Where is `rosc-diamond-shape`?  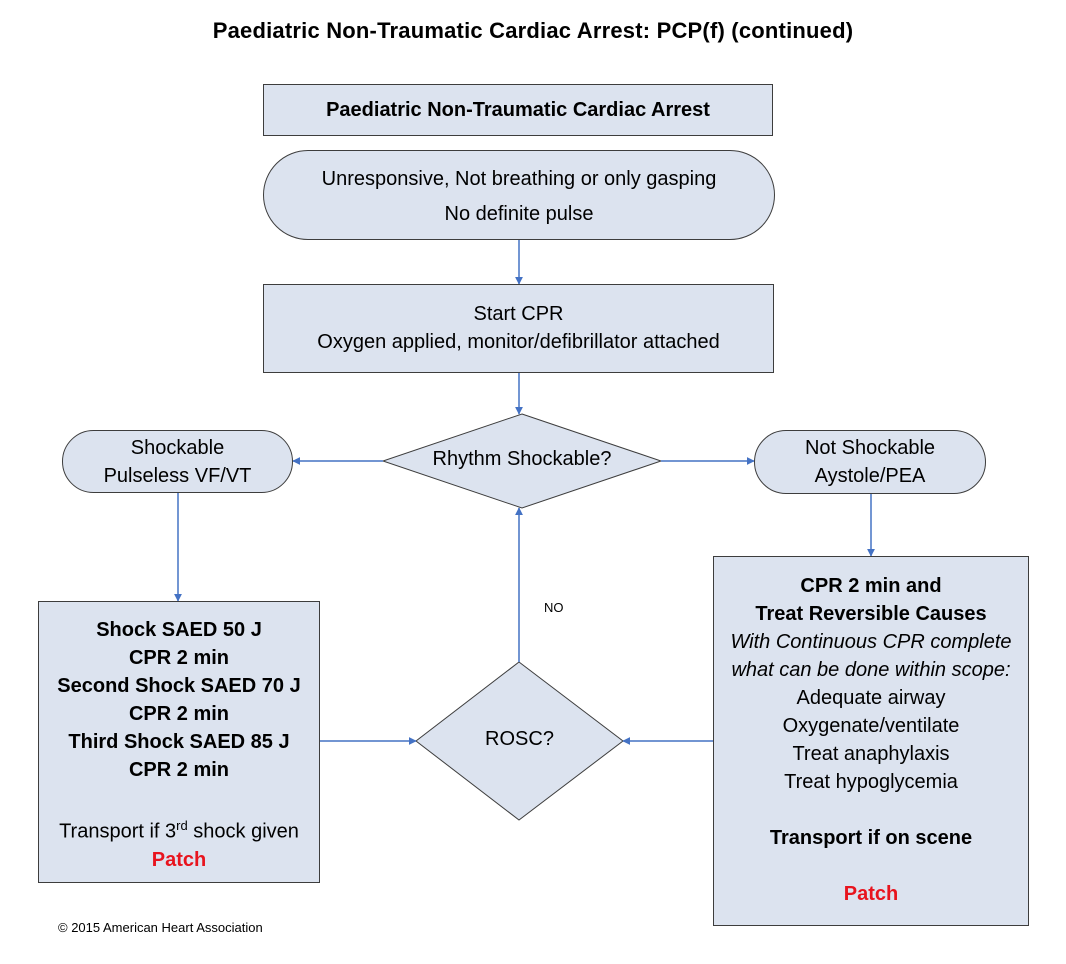 rosc-diamond-shape is located at coordinates (519, 741).